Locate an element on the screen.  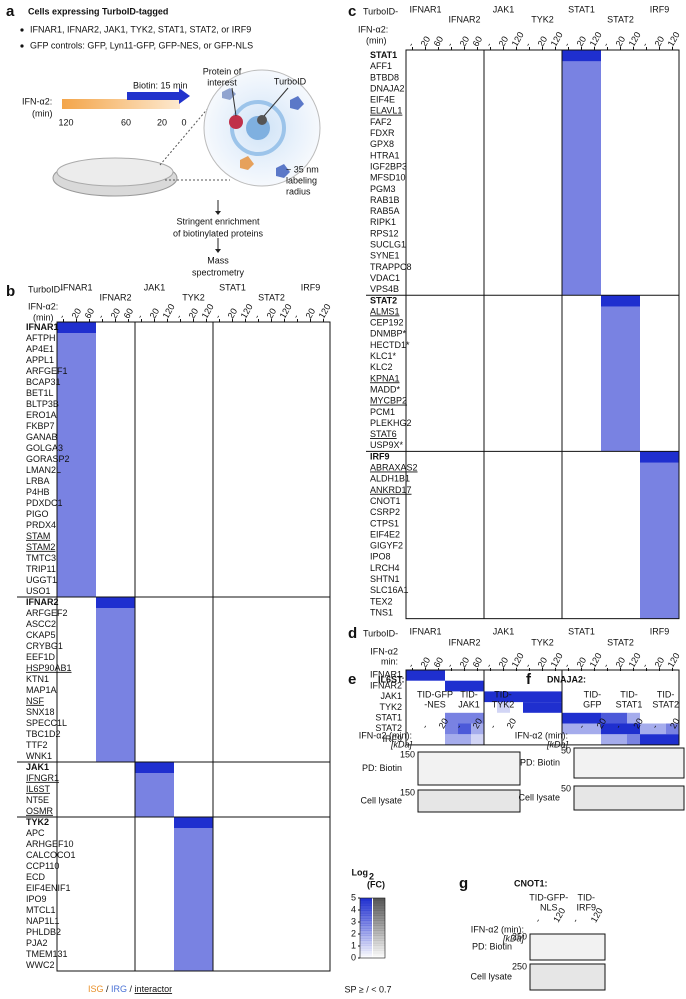
blot-title: IL6ST: is located at coordinates (391, 679).